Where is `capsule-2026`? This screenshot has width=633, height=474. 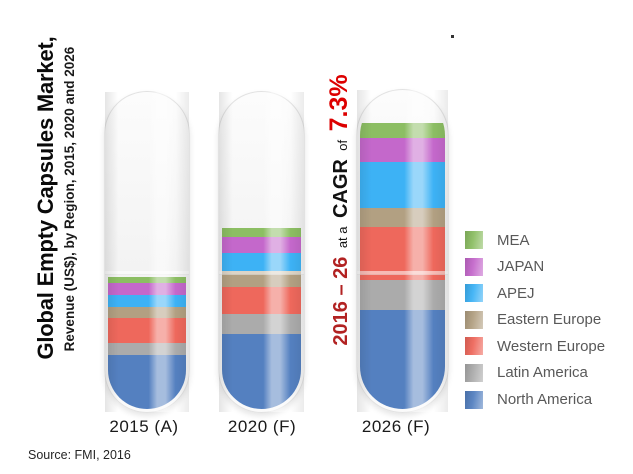
capsule-2026 is located at coordinates (402, 251).